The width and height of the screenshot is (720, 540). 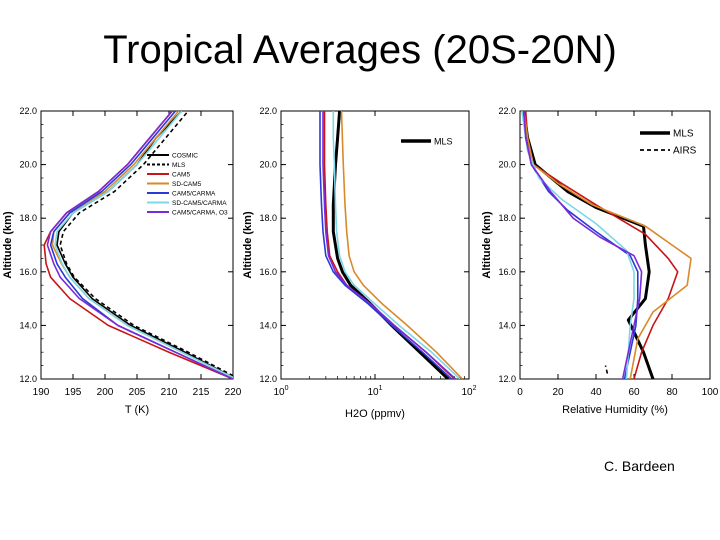 I want to click on x-tick-label: 101, so click(x=374, y=391).